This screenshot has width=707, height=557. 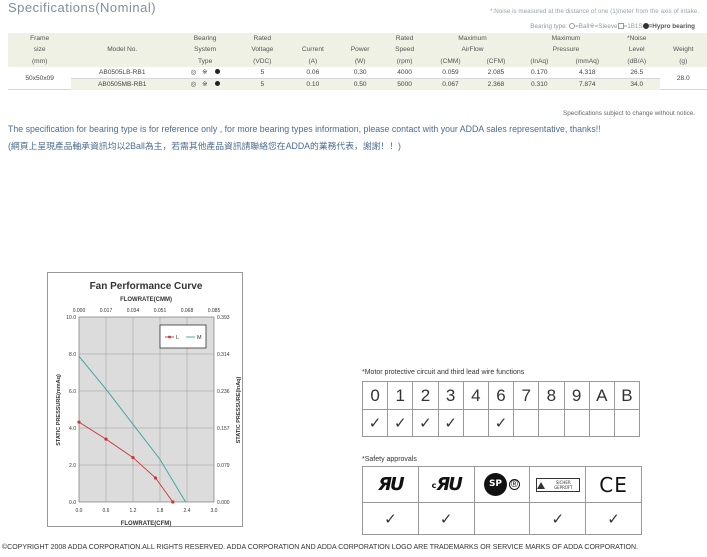 I want to click on ball-bearing-icon, so click(x=572, y=26).